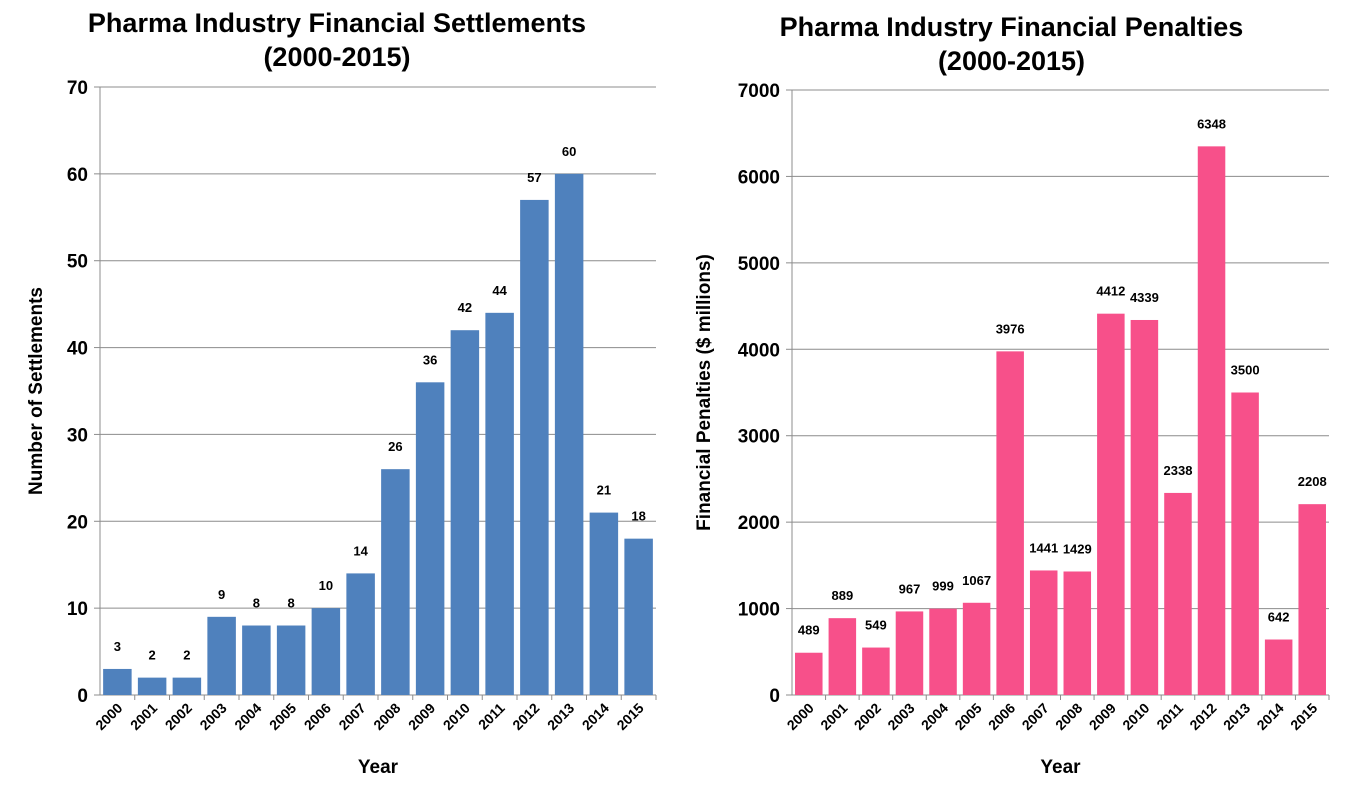 This screenshot has width=1349, height=790. What do you see at coordinates (221, 594) in the screenshot?
I see `data-label: 9` at bounding box center [221, 594].